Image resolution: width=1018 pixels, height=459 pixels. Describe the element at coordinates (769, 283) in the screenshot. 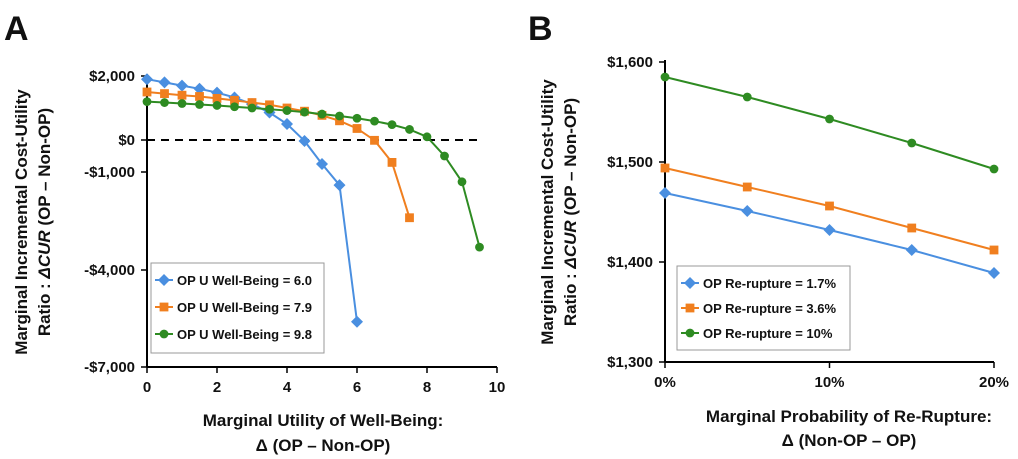

I see `legend-label: OP Re-rupture = 1.7%` at that location.